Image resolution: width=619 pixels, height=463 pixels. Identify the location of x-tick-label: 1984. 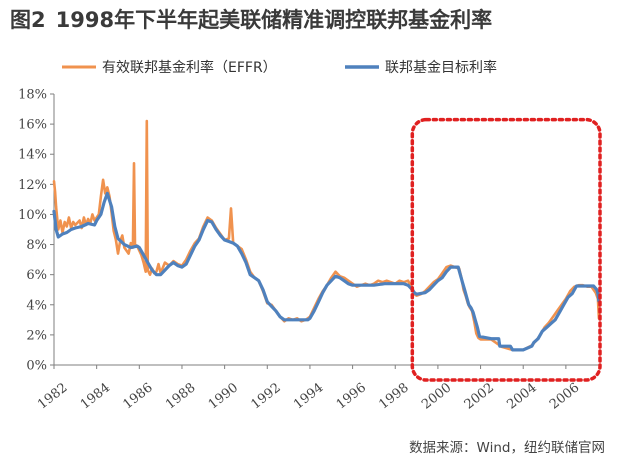
(95, 396).